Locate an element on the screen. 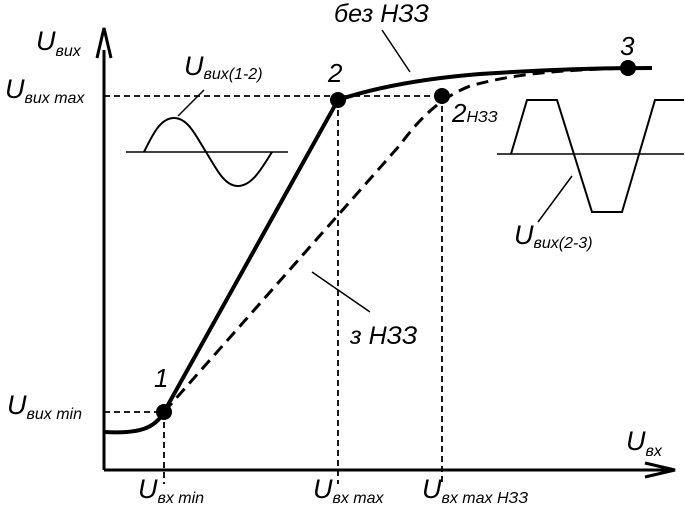 Image resolution: width=685 pixels, height=509 pixels. clipped-waveform-inset is located at coordinates (590, 161).